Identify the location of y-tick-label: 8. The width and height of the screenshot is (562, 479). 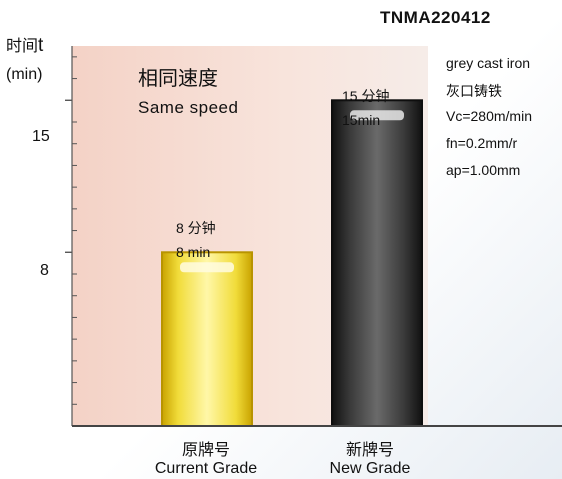
(44, 270).